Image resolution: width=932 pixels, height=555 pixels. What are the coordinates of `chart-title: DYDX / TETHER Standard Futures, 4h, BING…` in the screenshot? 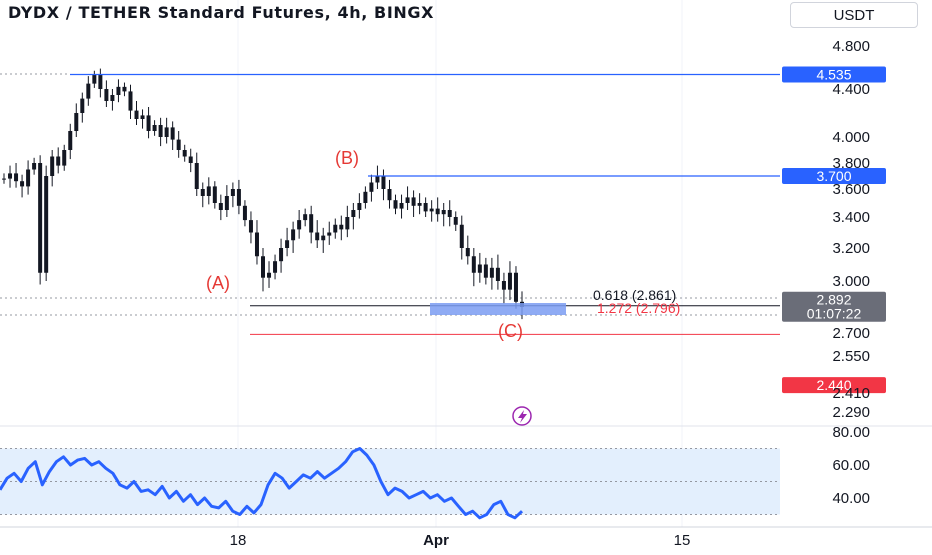 It's located at (221, 12).